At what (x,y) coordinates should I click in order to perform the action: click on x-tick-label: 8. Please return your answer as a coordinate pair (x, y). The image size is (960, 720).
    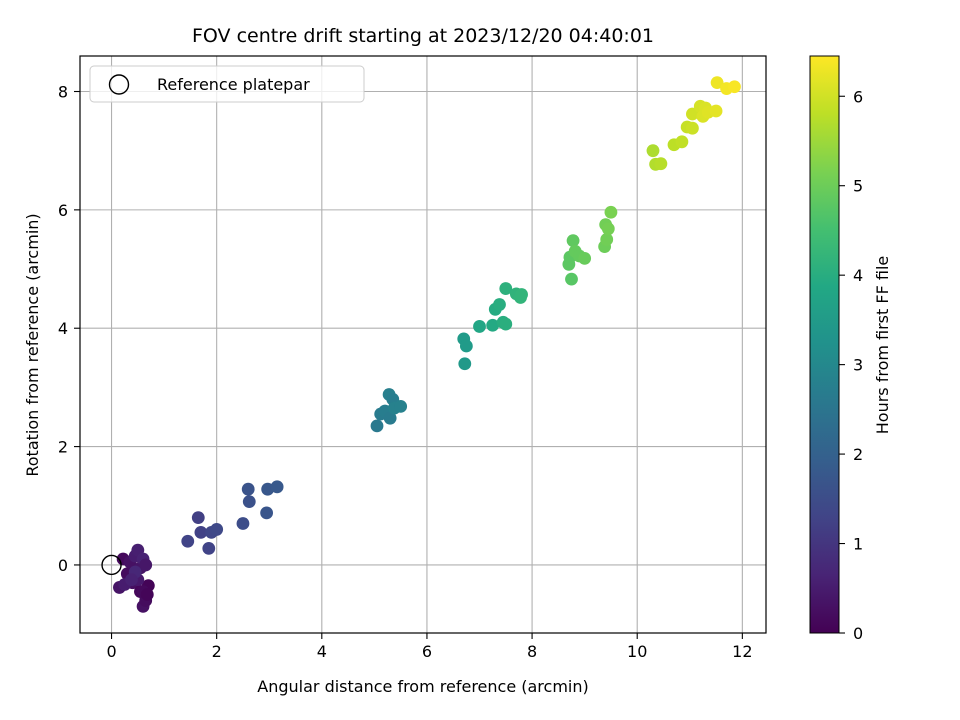
    Looking at the image, I should click on (532, 651).